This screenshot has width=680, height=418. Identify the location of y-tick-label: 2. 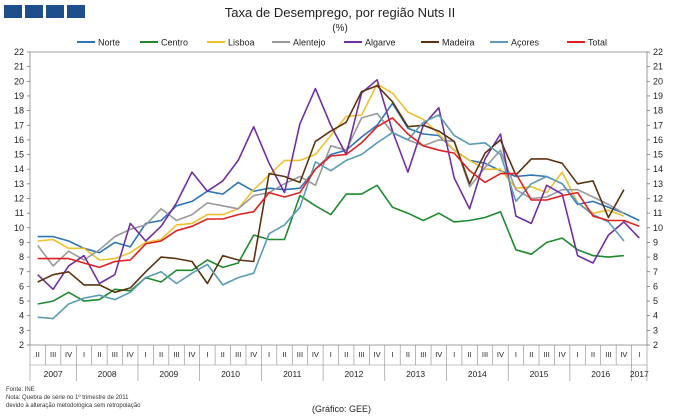
(21, 345).